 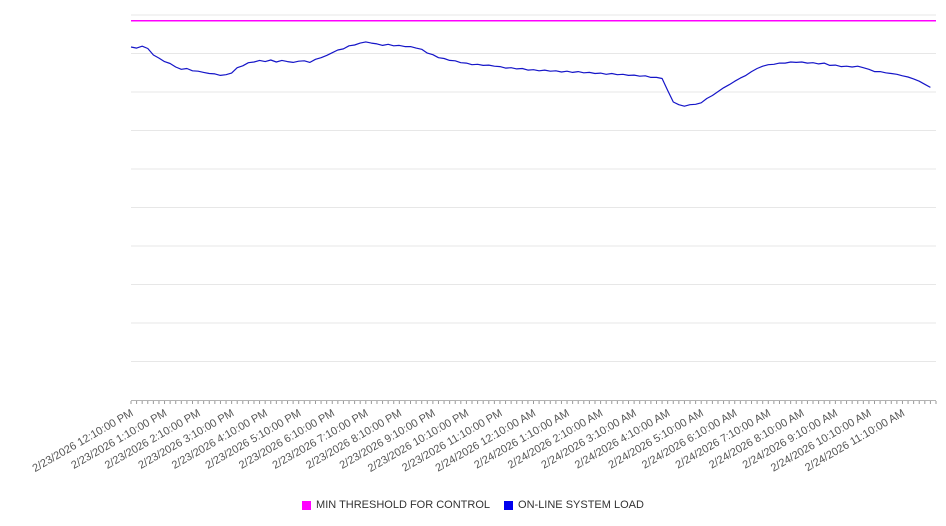 I want to click on legend-item-system-load: ON-LINE SYSTEM LOAD, so click(x=574, y=505).